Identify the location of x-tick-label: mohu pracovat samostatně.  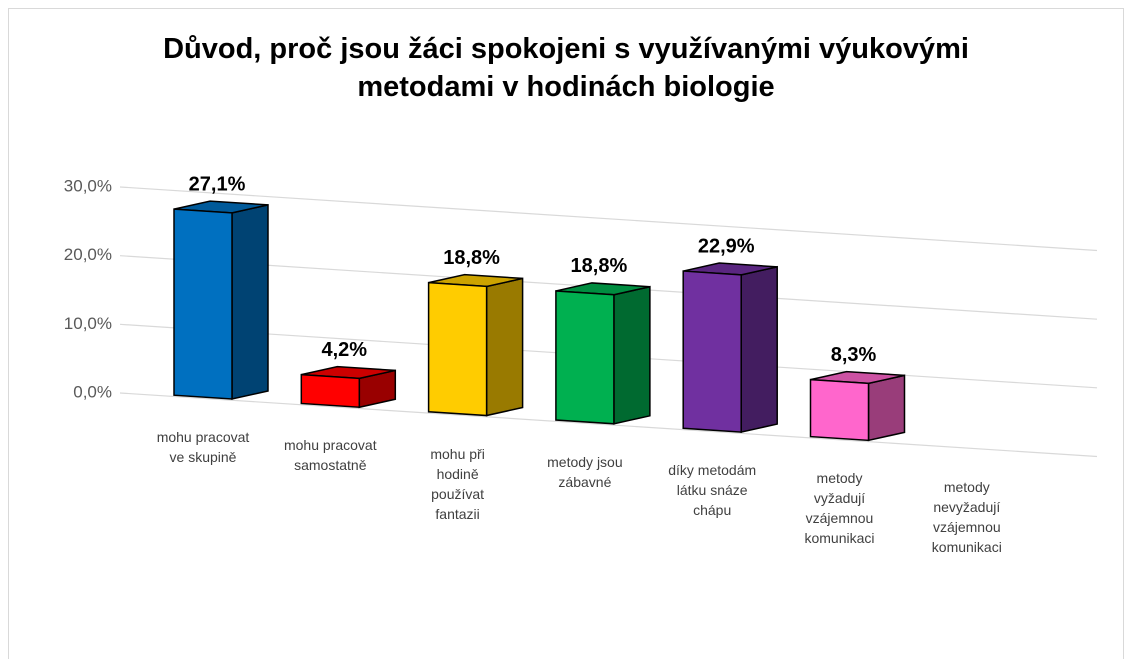
(330, 455).